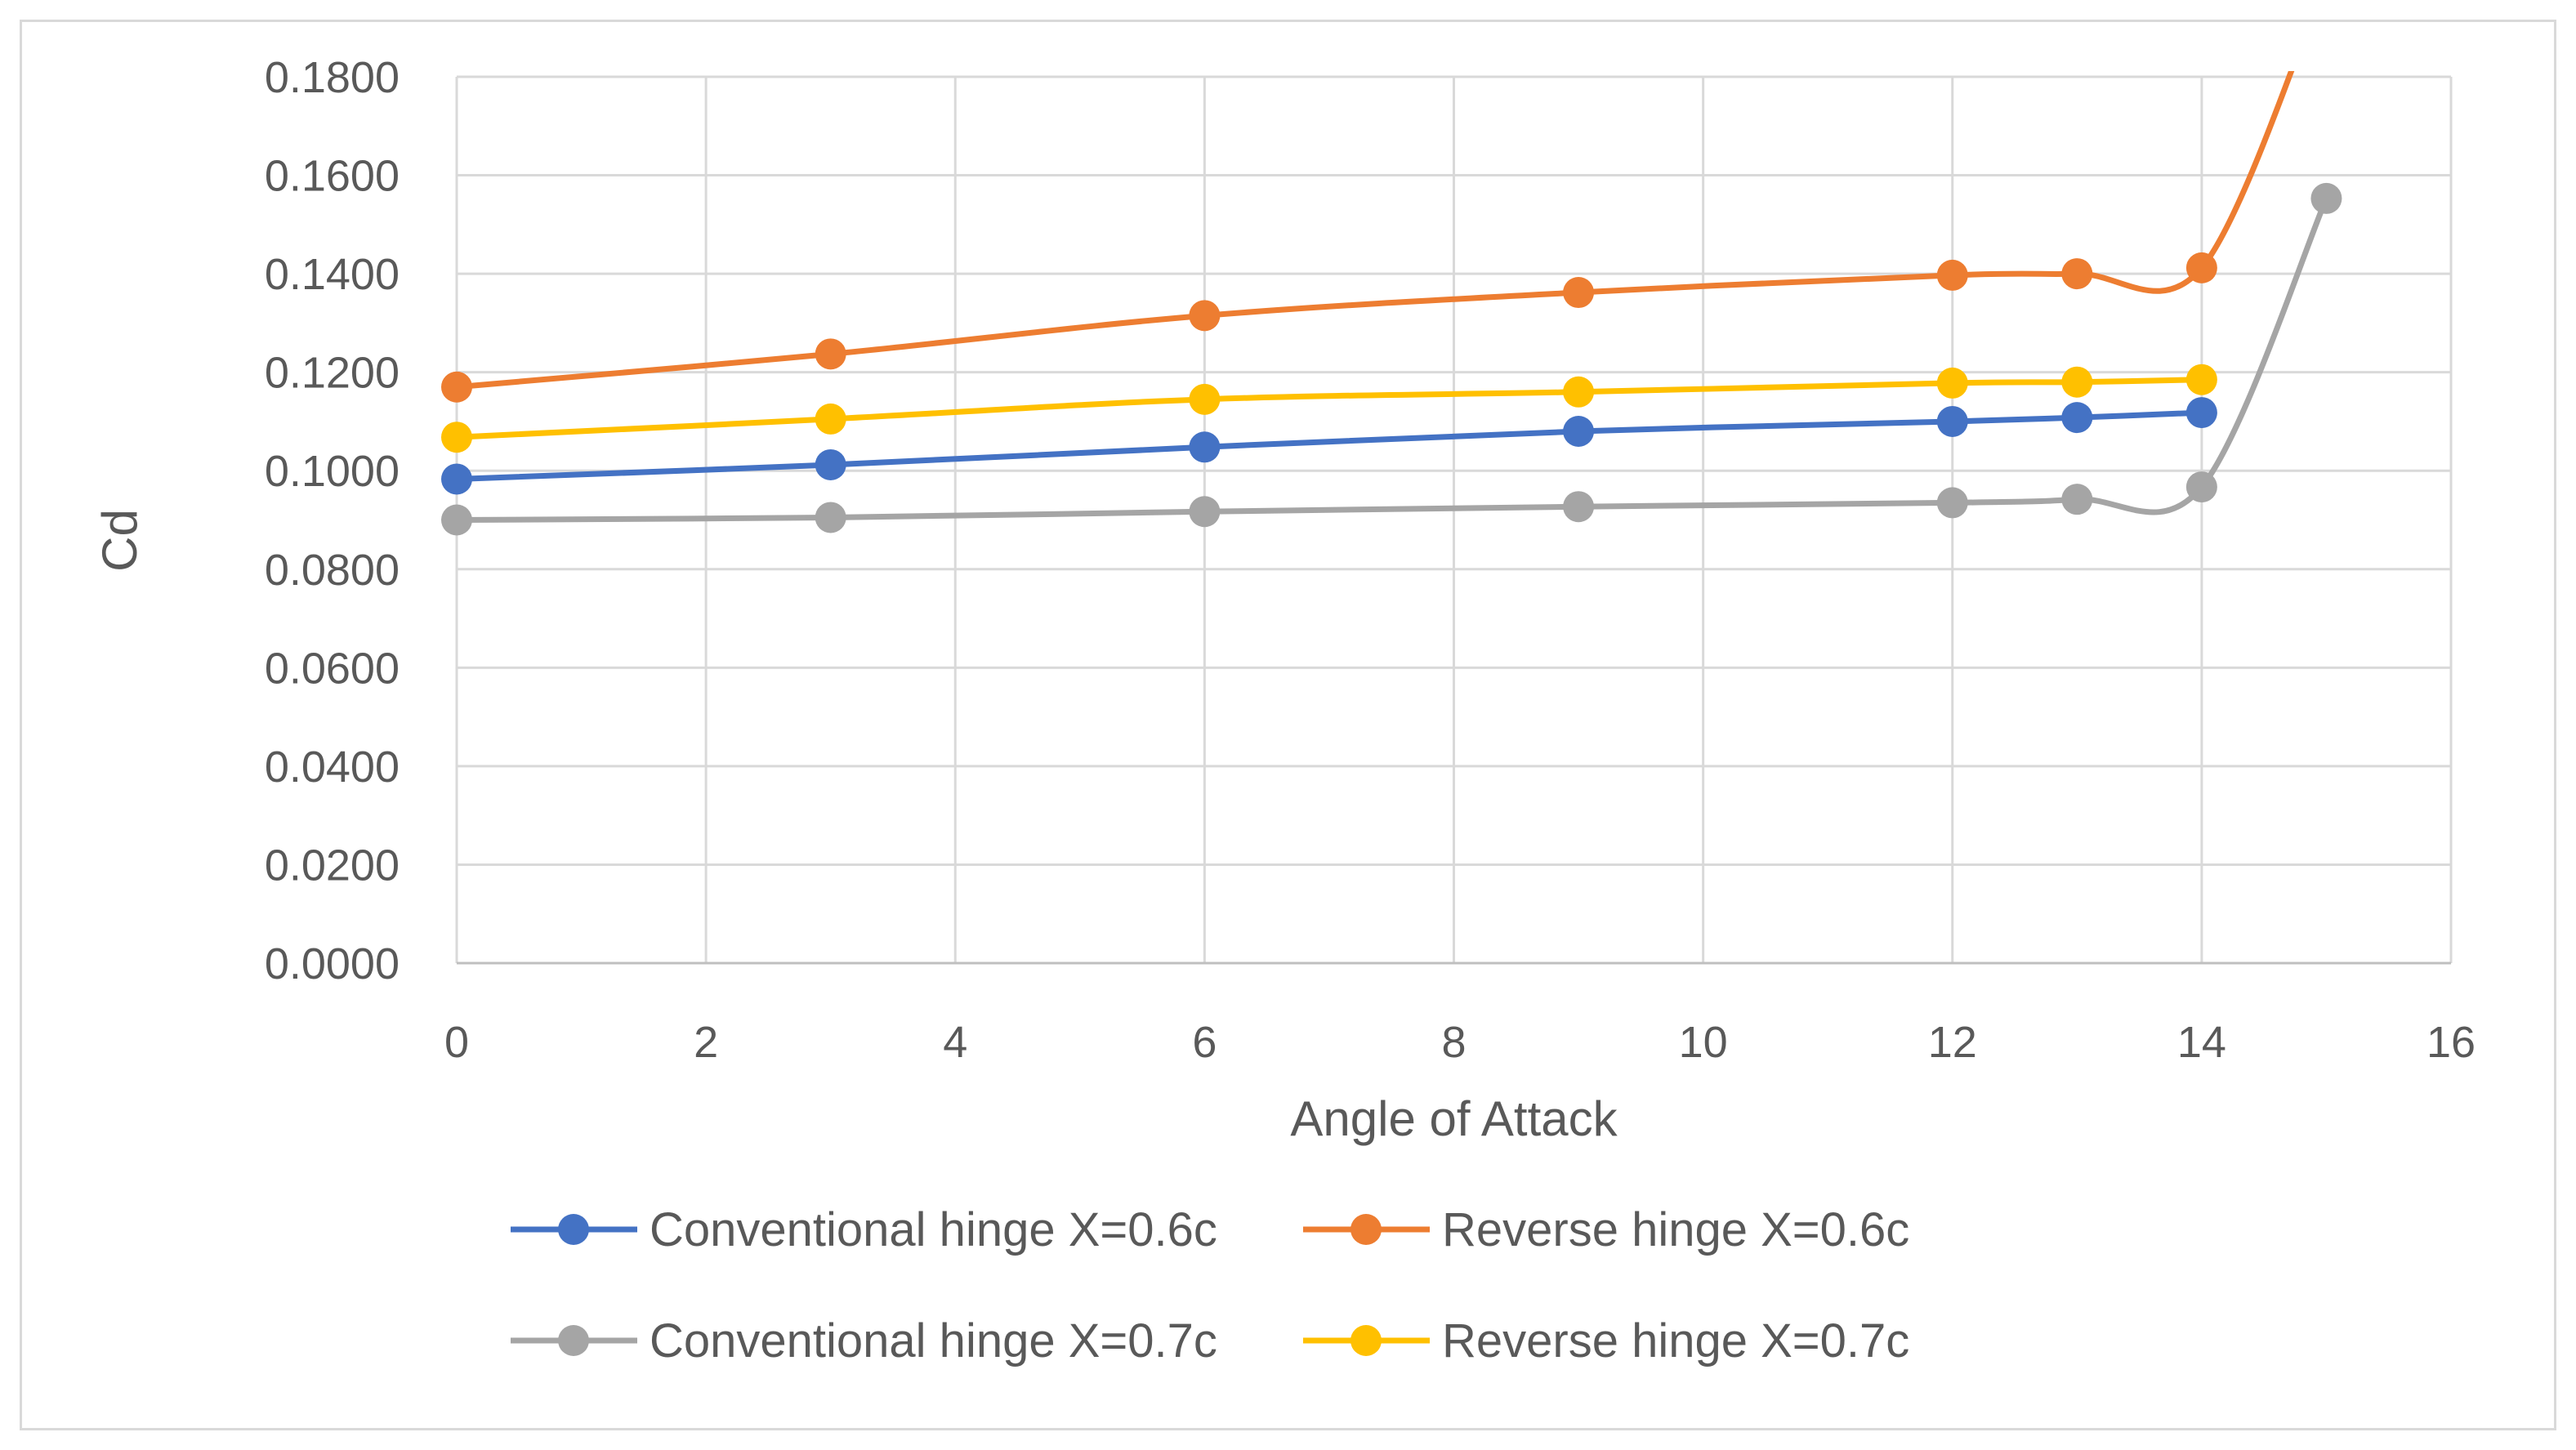  What do you see at coordinates (333, 471) in the screenshot?
I see `y-tick-label: 0.1000` at bounding box center [333, 471].